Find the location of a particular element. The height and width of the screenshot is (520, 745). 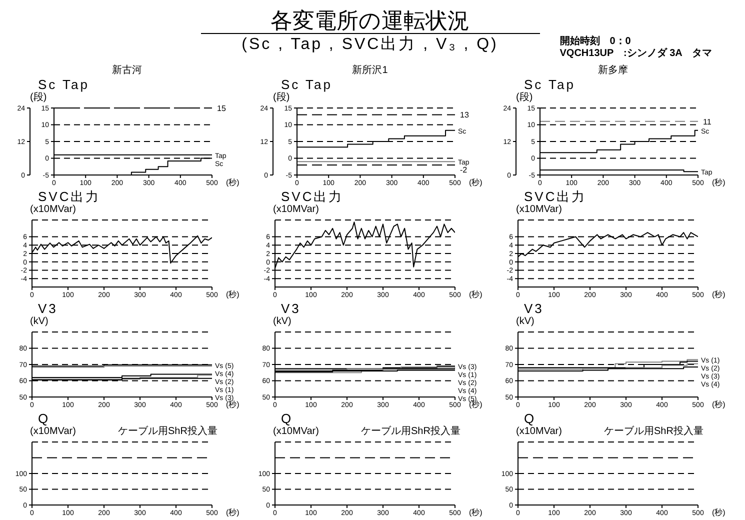

chart-title: 新古河 is located at coordinates (127, 70).